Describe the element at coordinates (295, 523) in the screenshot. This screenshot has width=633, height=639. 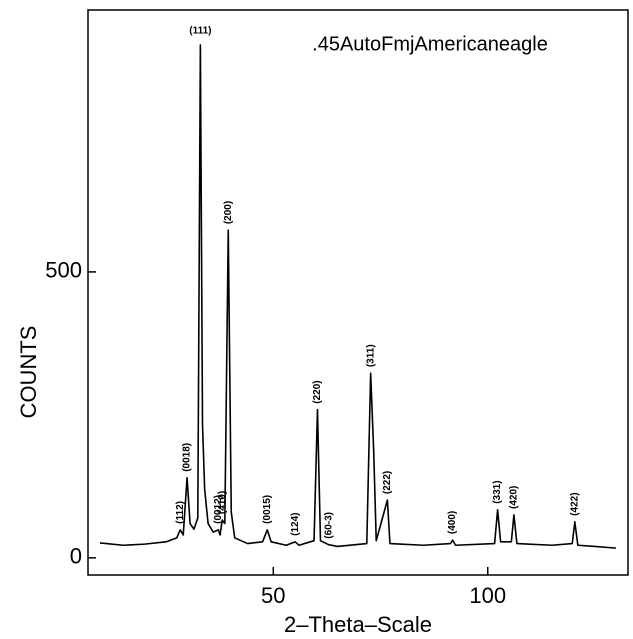
I see `peak-label: (124)` at that location.